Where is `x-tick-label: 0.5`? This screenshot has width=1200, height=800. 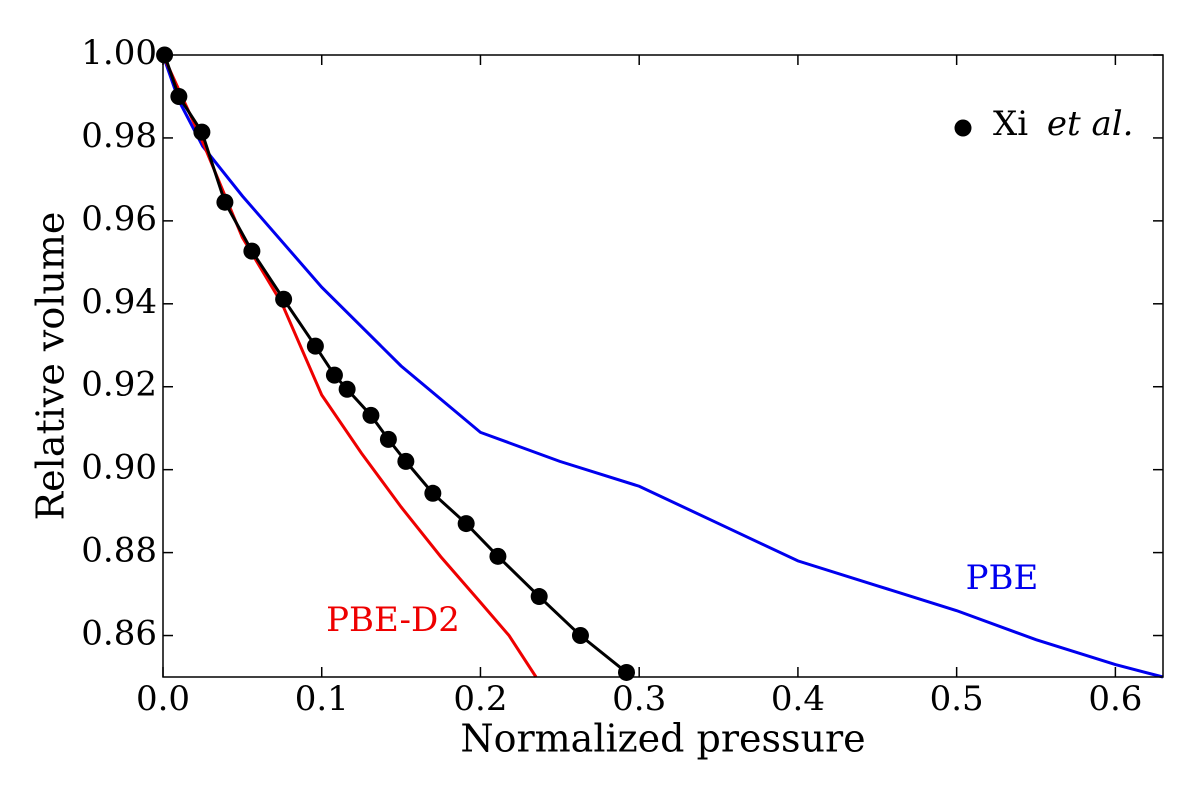
x-tick-label: 0.5 is located at coordinates (957, 699).